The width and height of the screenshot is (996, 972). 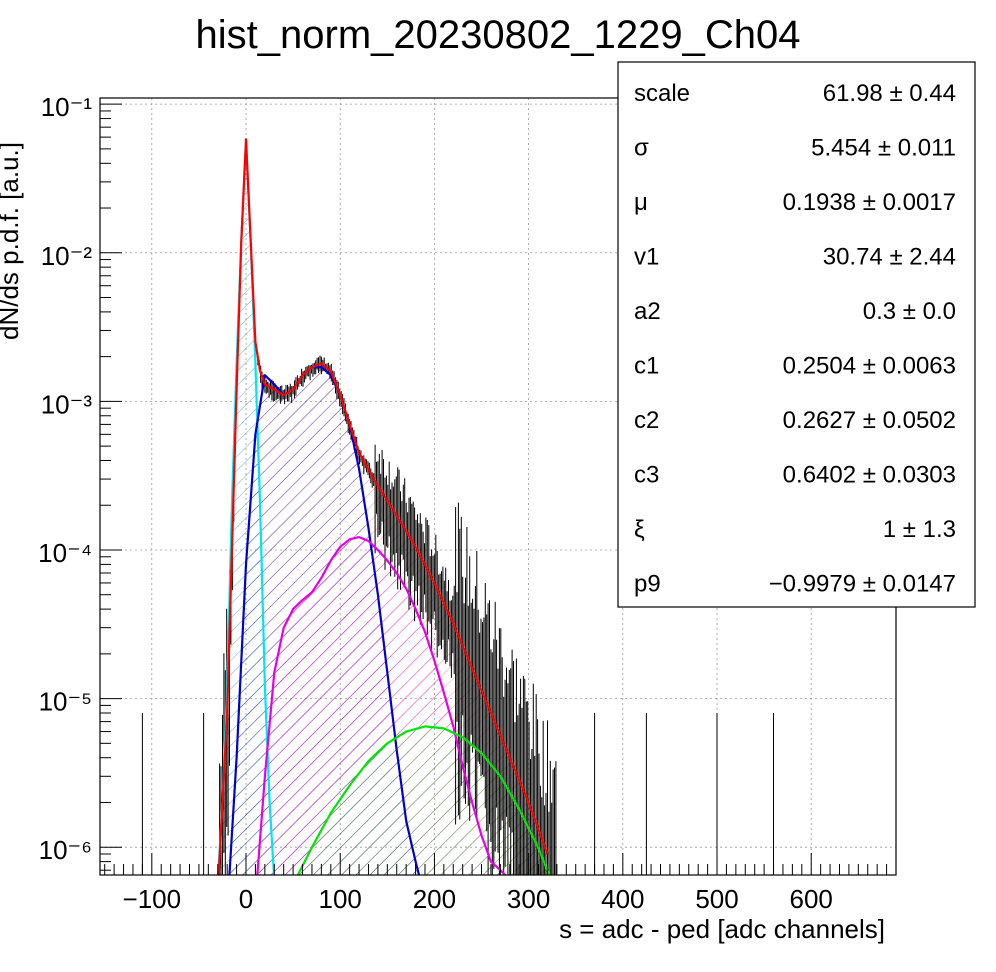 I want to click on chart-title: hist_norm_20230802_1229_Ch04, so click(x=498, y=35).